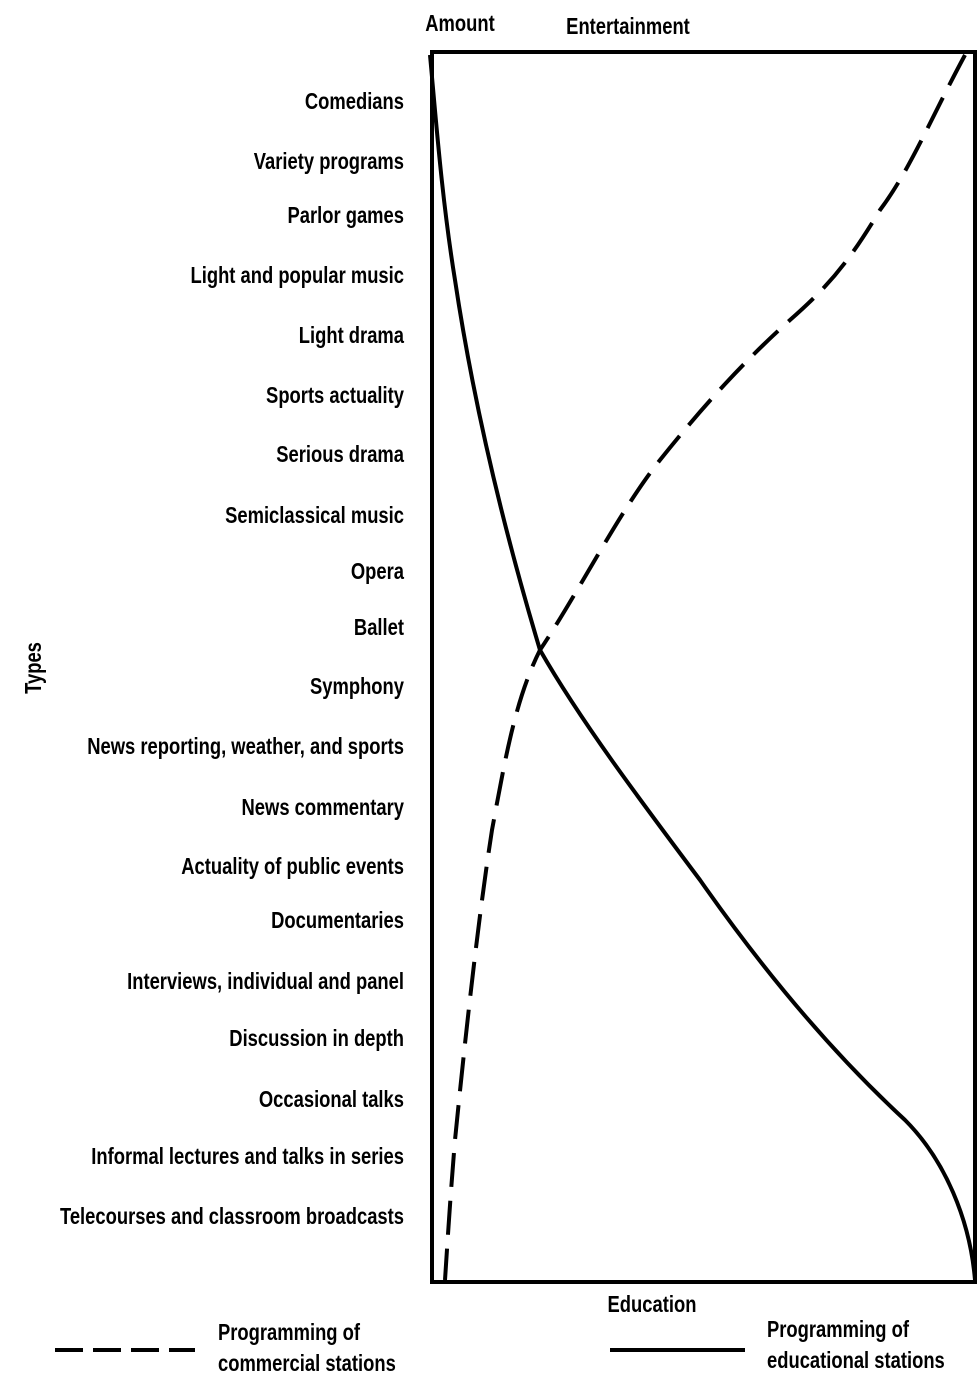  I want to click on type-label: News reporting, weather, and sports, so click(245, 746).